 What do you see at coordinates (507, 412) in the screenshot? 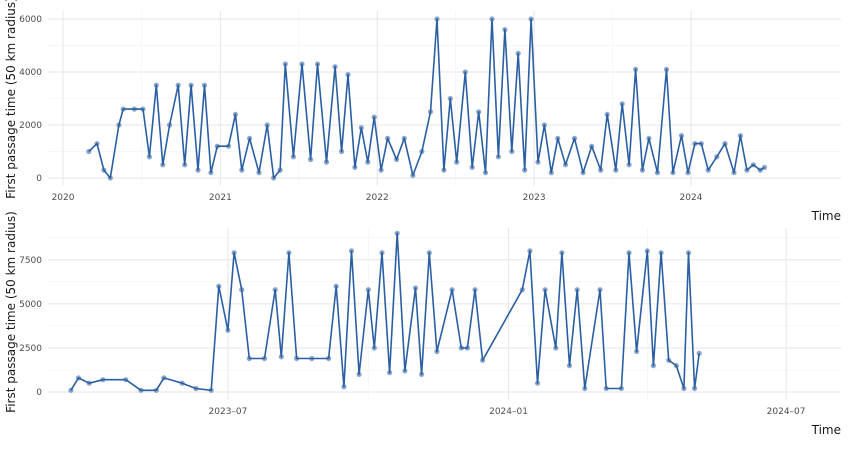
I see `panel-2-x-tick-labels: 2023–07 2024–01 2024–07` at bounding box center [507, 412].